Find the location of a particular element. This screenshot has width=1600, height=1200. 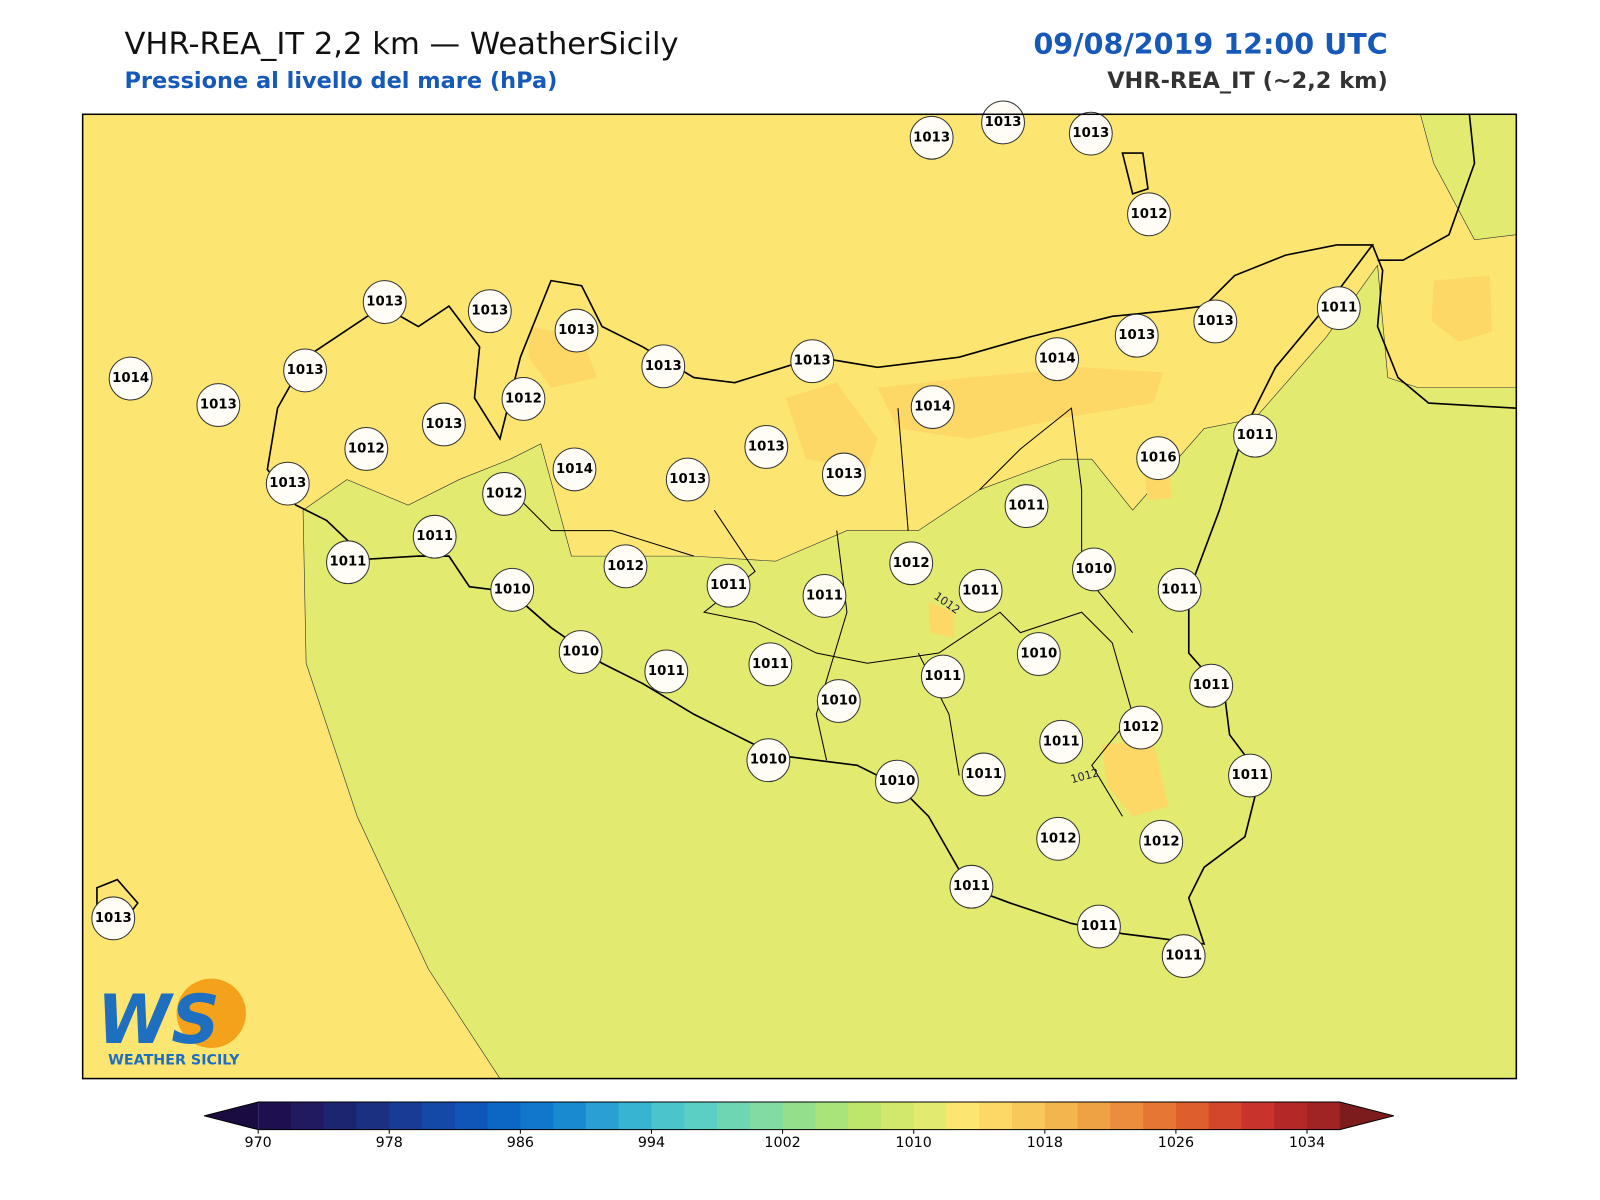

colorbar-tick-label: 994 is located at coordinates (651, 1143).